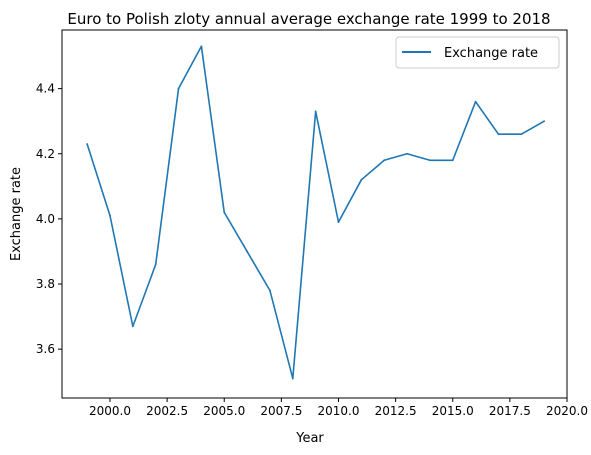 The image size is (591, 455). I want to click on y-axis-label: Exchange rate, so click(16, 214).